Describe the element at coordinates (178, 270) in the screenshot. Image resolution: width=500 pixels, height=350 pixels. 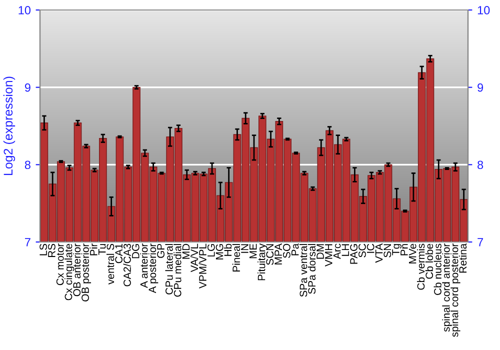
I see `x-tick-label: CPu medial` at that location.